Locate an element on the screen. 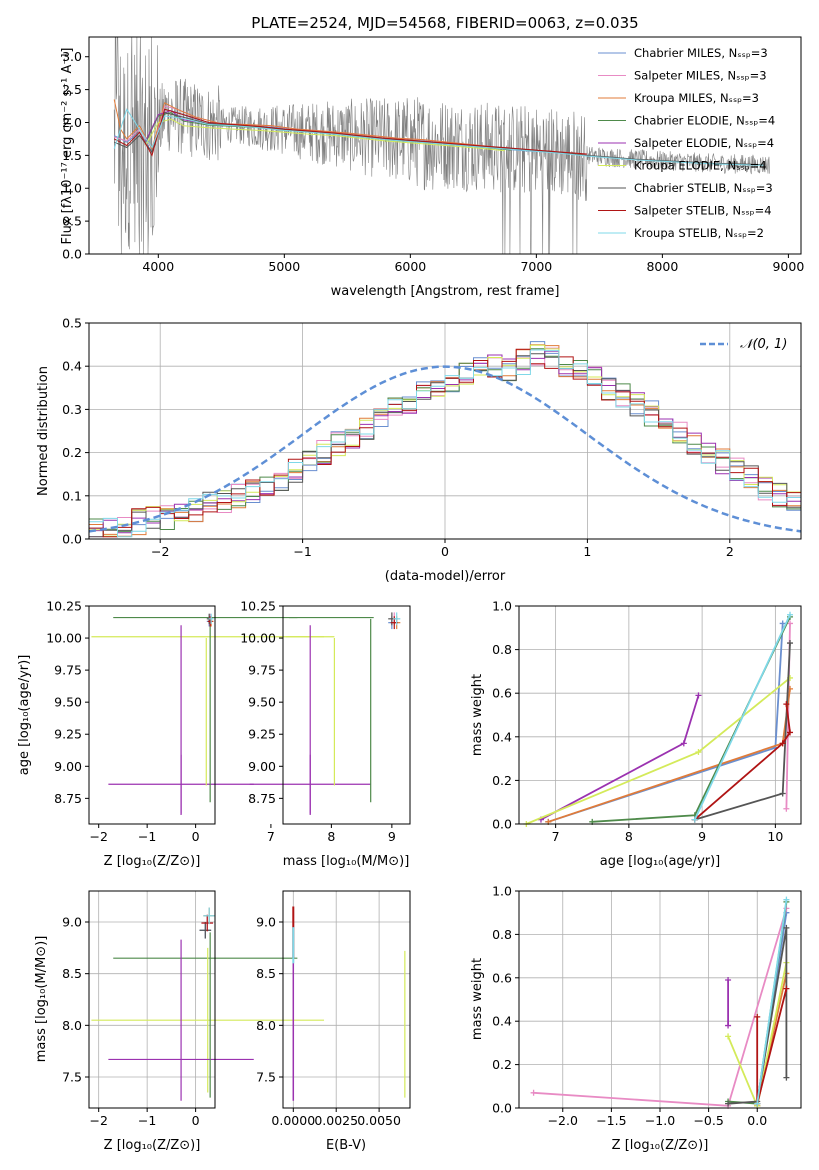  mass-weight-vs-age-ylabel: mass weight is located at coordinates (477, 715).